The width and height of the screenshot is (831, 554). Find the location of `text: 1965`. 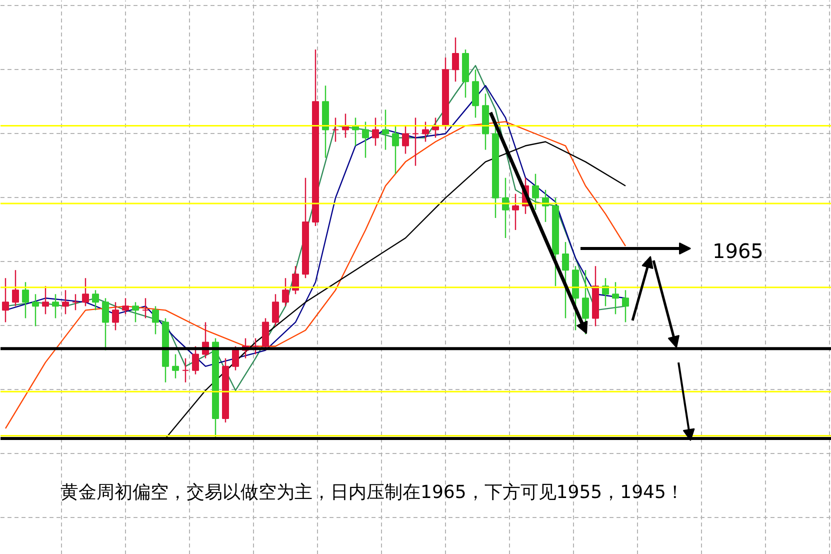

text: 1965 is located at coordinates (738, 251).